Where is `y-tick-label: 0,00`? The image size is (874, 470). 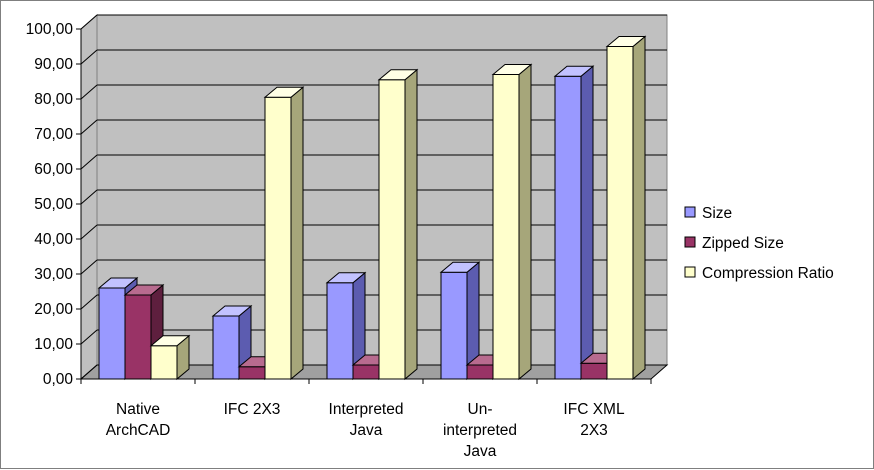 y-tick-label: 0,00 is located at coordinates (58, 379).